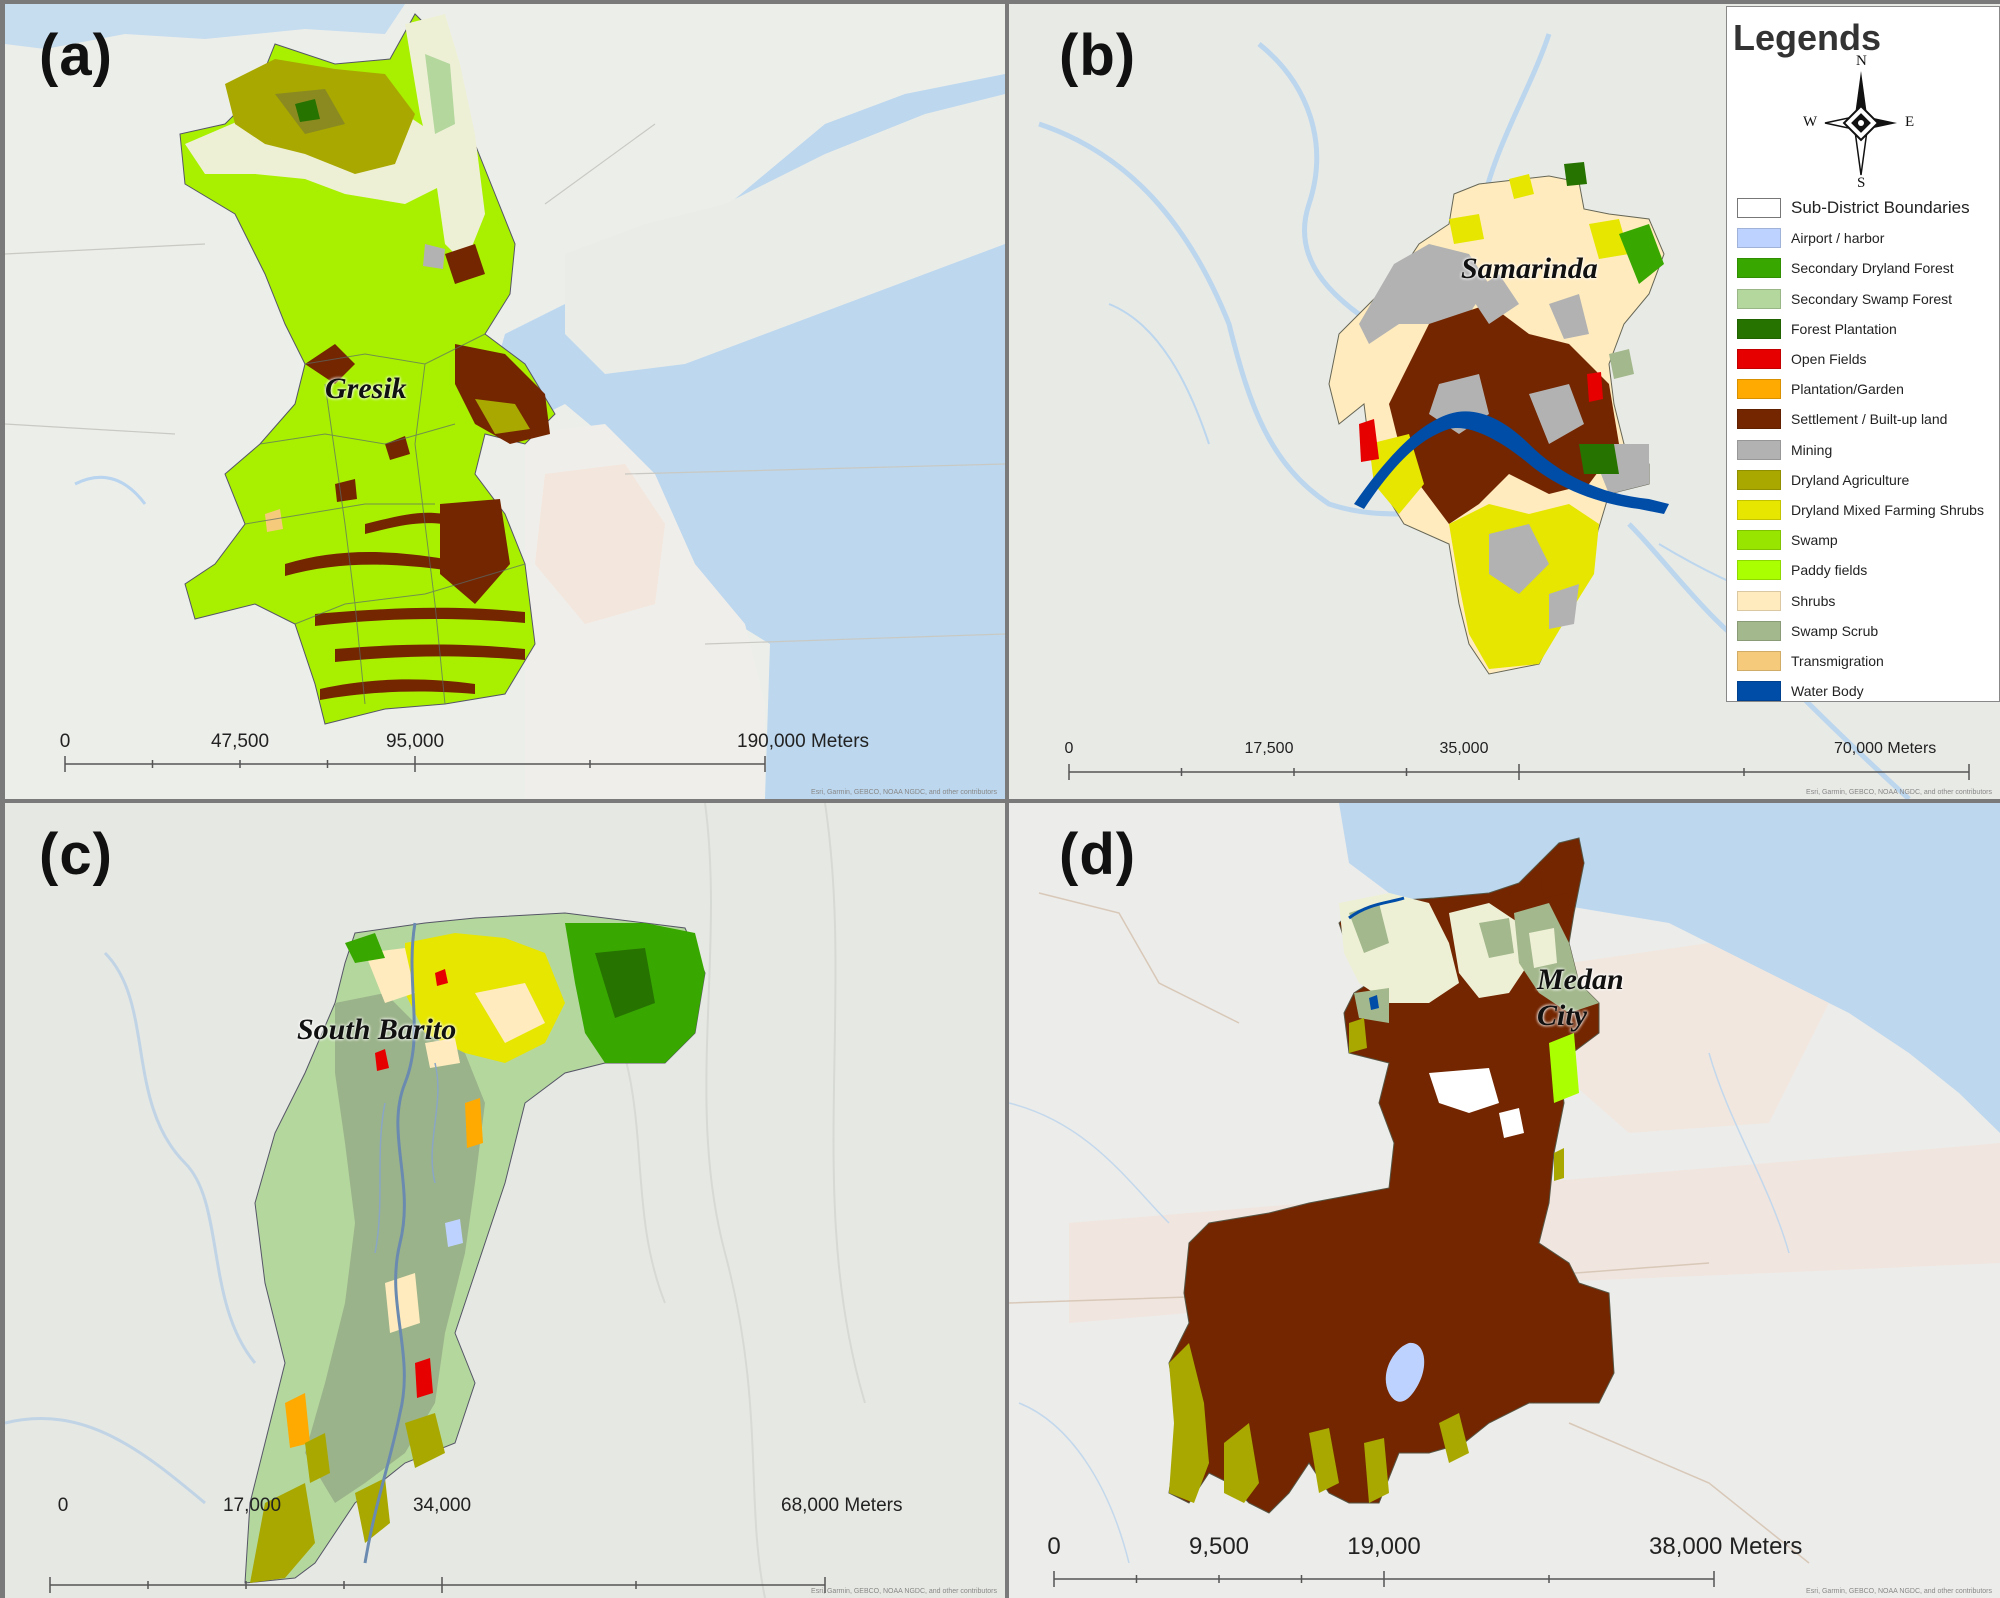 This screenshot has width=2000, height=1598. Describe the element at coordinates (1529, 268) in the screenshot. I see `place-name-samarinda: Samarinda` at that location.